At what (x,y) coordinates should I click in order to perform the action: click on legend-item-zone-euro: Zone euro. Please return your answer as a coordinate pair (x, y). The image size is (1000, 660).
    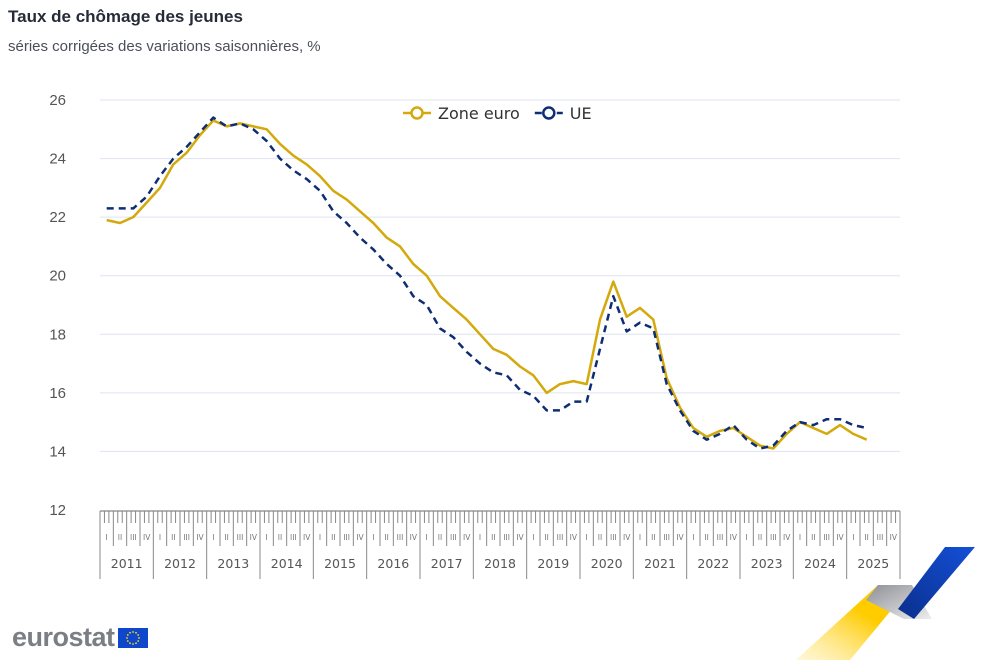
    Looking at the image, I should click on (461, 113).